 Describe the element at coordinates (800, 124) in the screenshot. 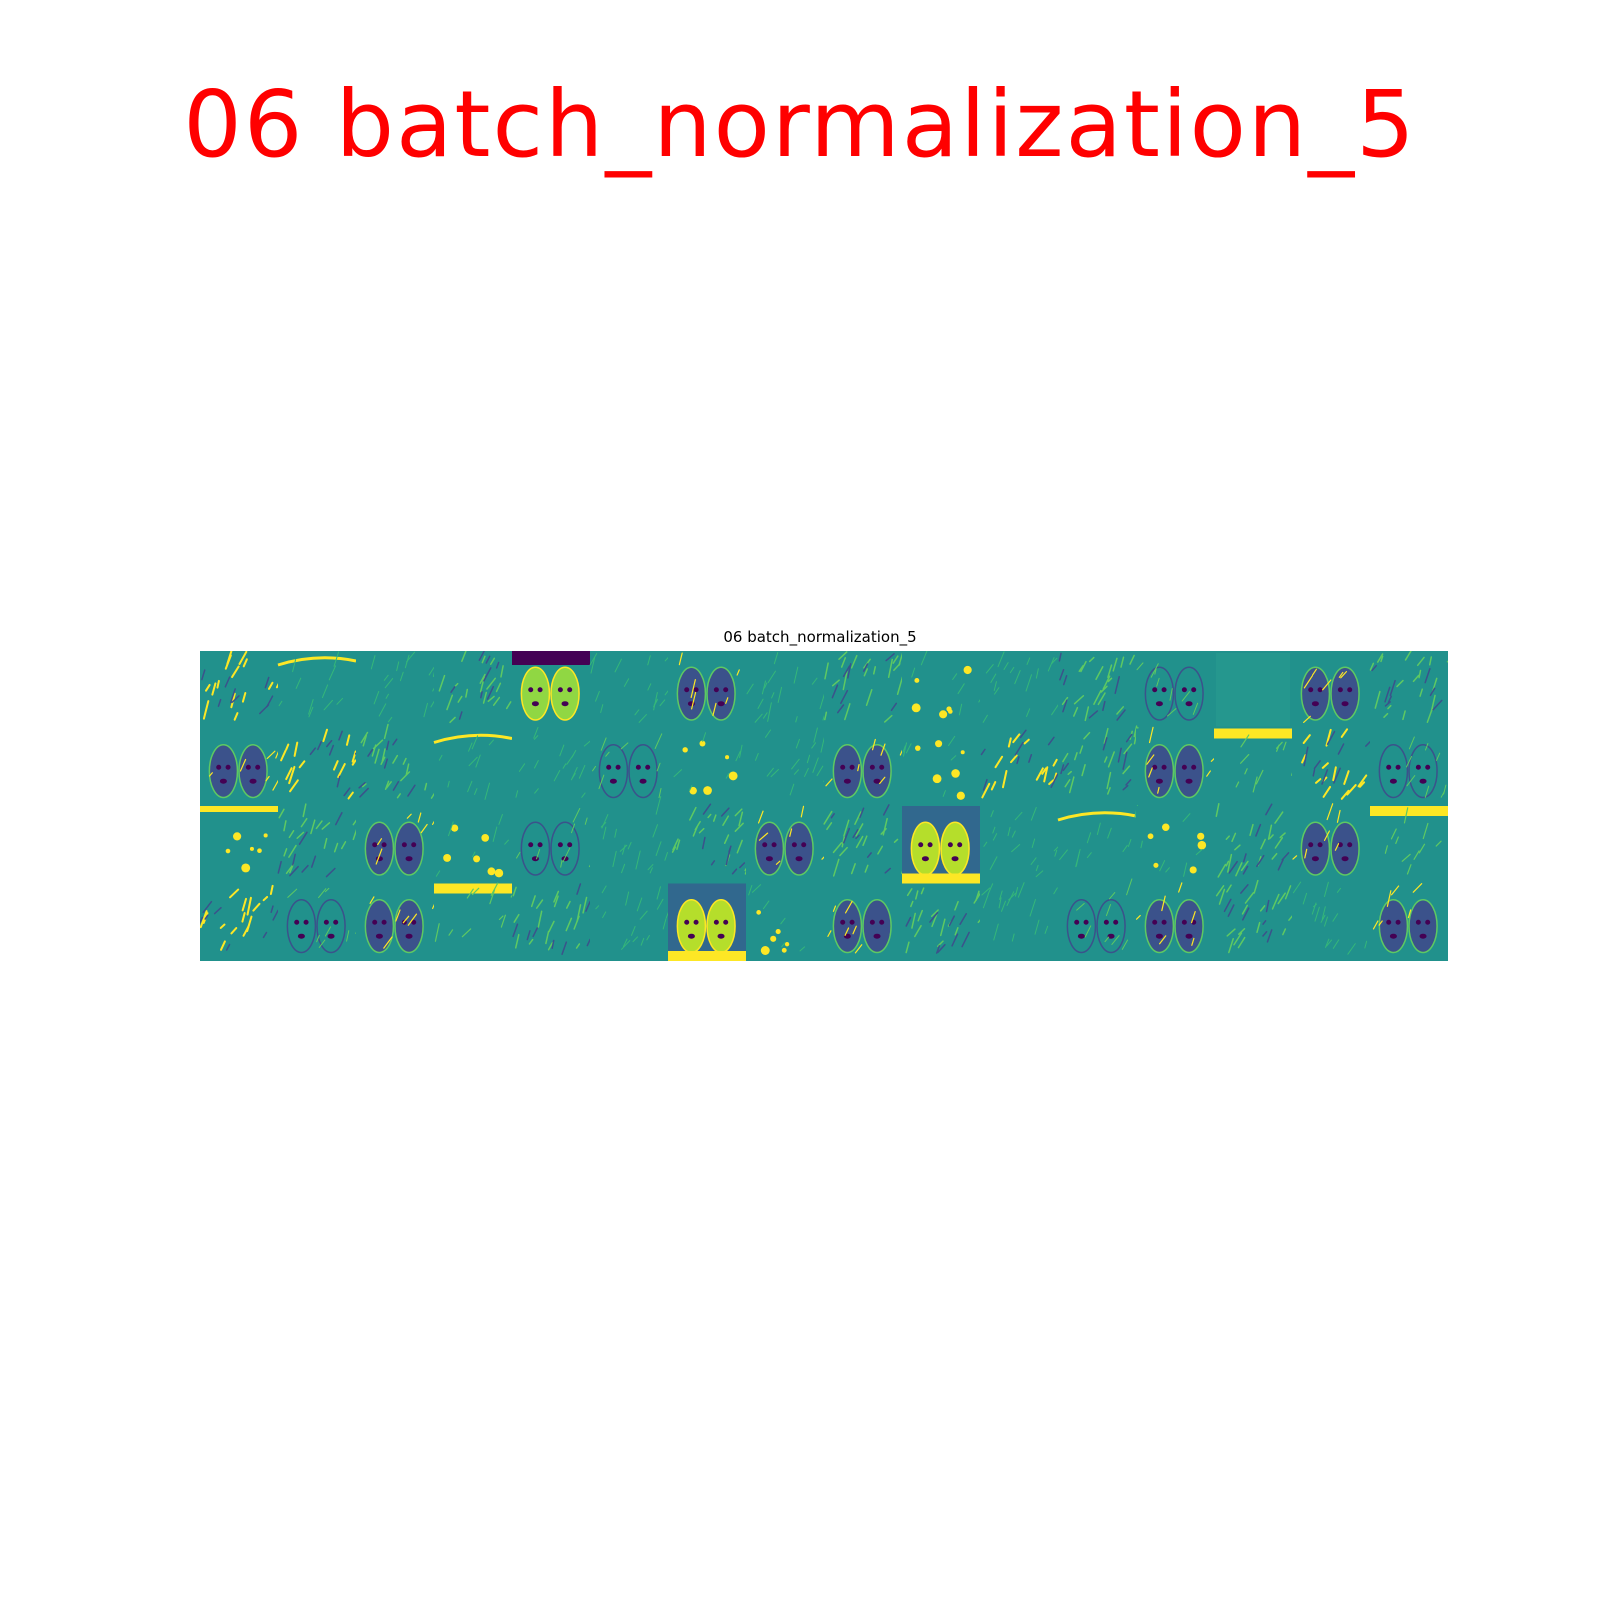

I see `image-title: 06 batch_normalization_5` at that location.